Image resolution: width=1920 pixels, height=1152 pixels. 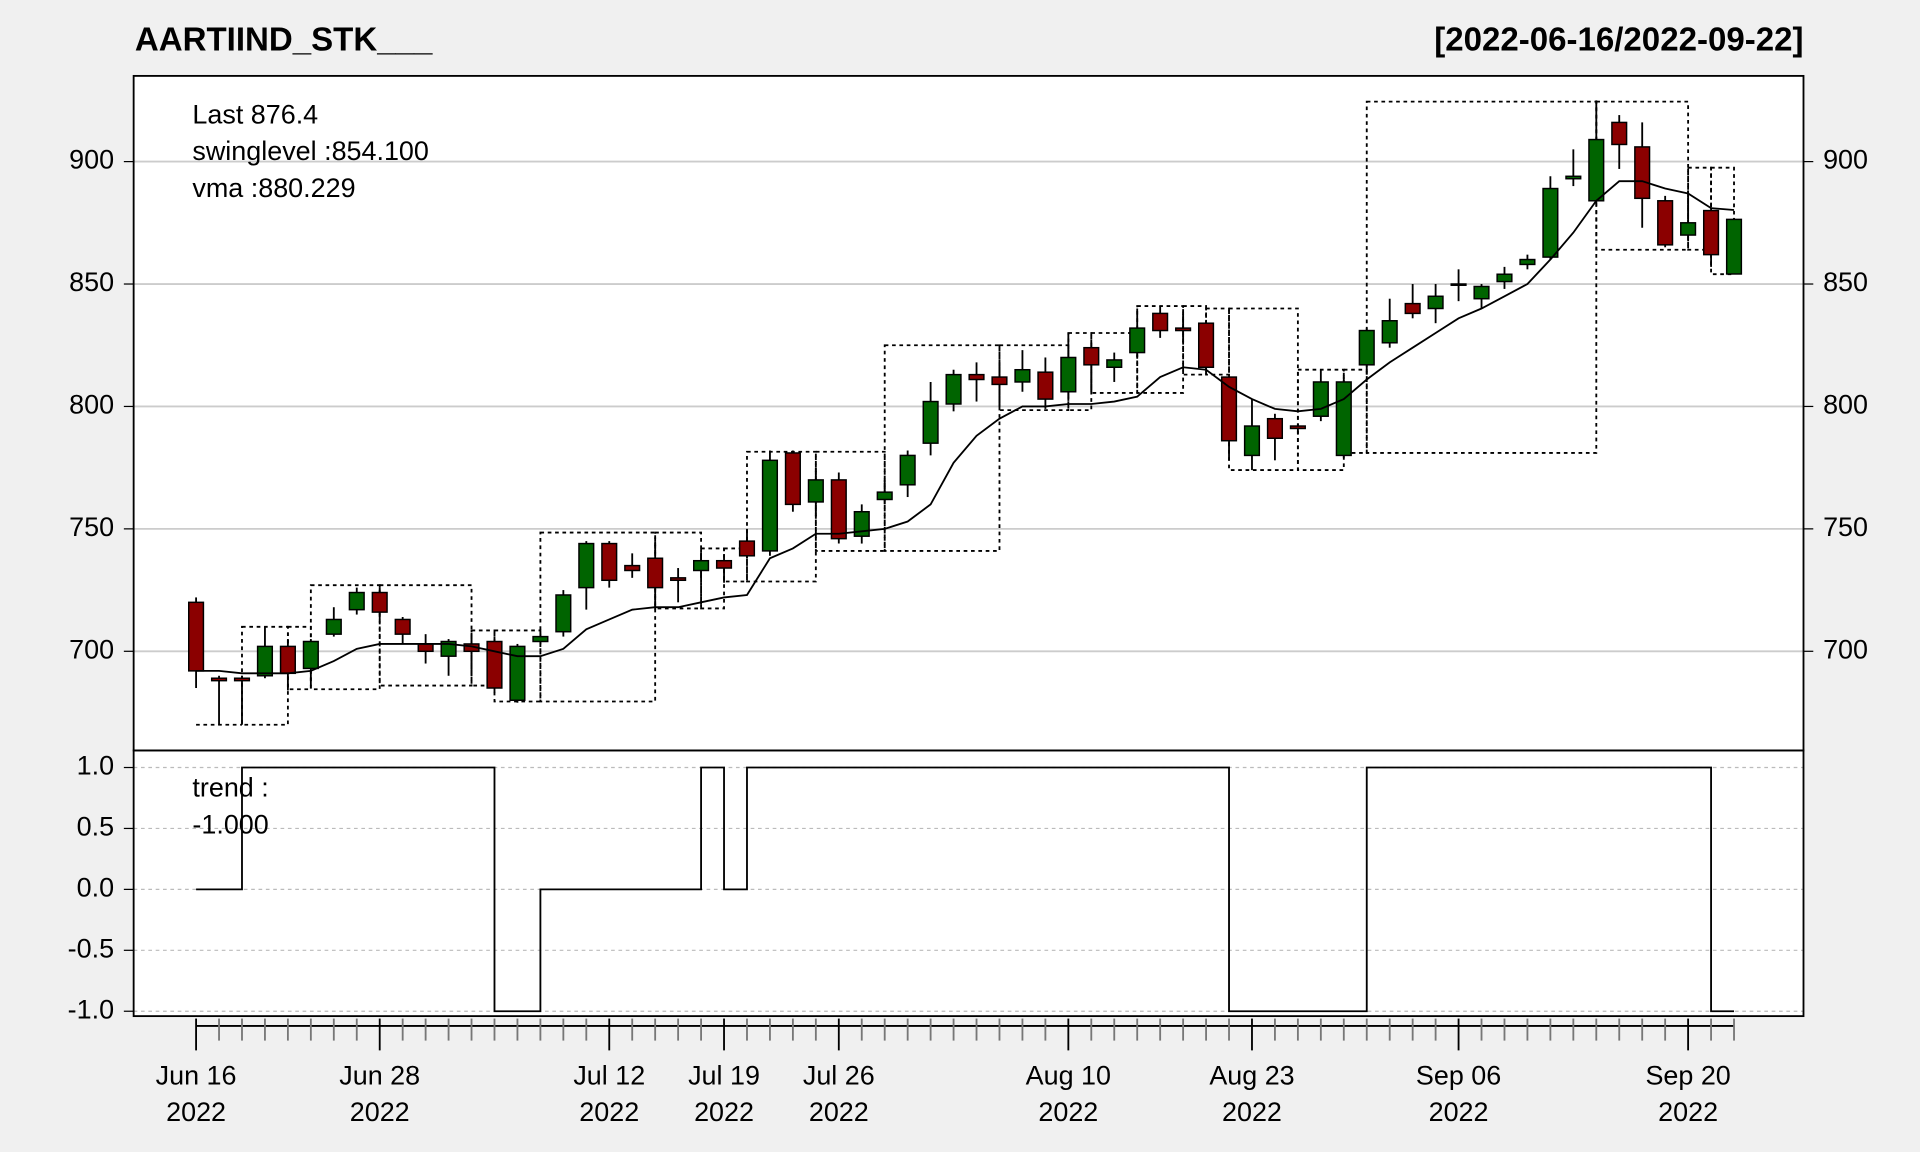 I want to click on legend-entry: vma :880.229, so click(x=273, y=188).